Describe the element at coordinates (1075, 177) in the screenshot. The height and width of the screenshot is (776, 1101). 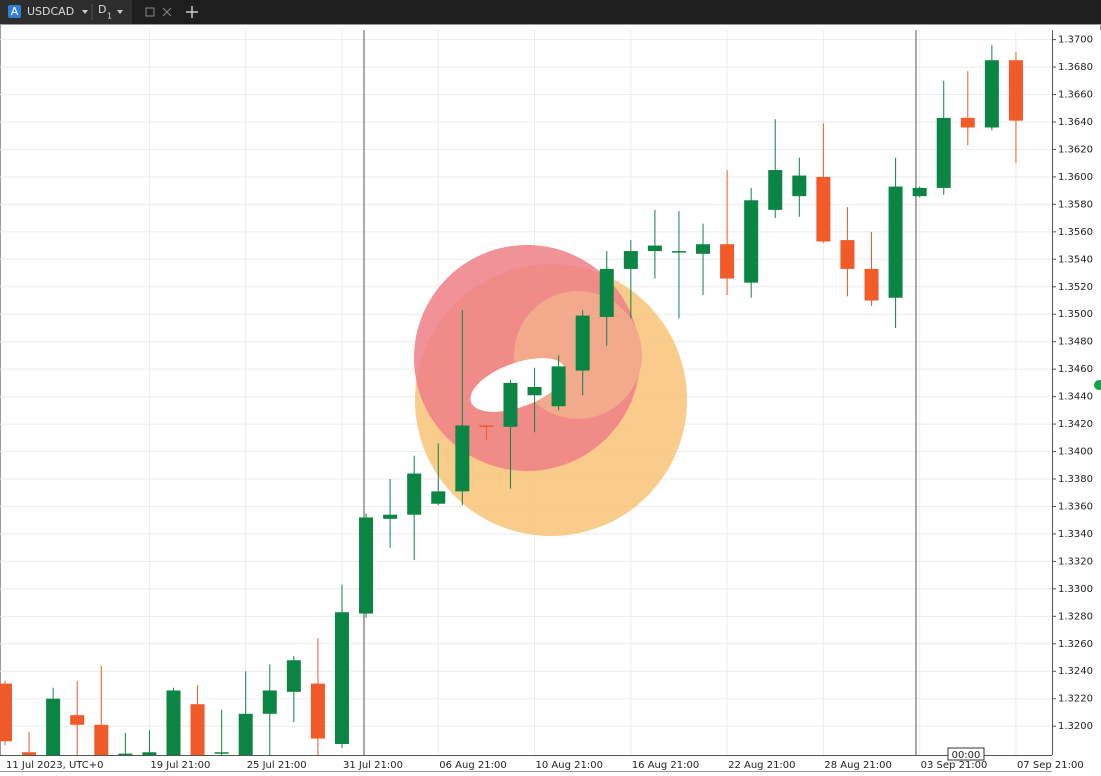
I see `y-tick-label: 1.3600` at that location.